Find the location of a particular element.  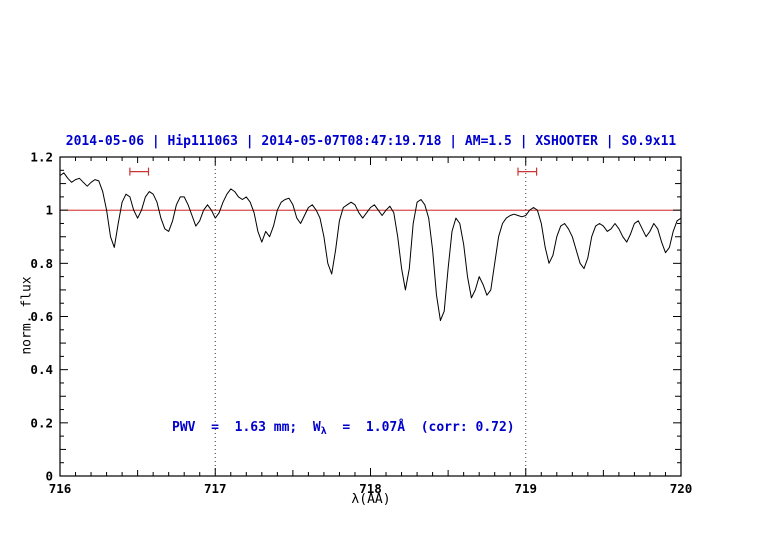

x-axis-label: λ(AA) is located at coordinates (371, 499).